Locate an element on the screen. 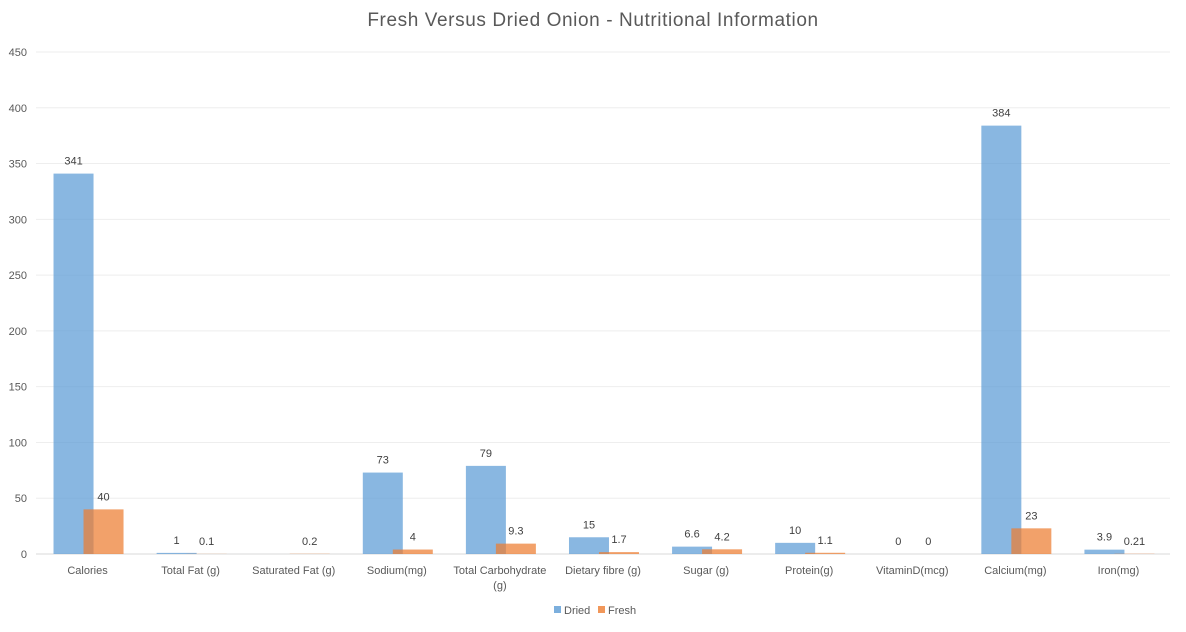 Image resolution: width=1186 pixels, height=632 pixels. y-tick-label: 150 is located at coordinates (18, 388).